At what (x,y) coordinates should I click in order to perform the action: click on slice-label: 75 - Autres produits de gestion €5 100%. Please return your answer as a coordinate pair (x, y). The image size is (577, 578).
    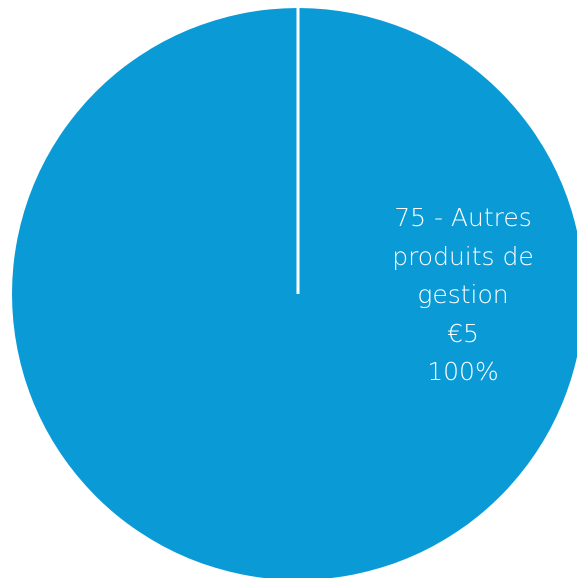
    Looking at the image, I should click on (463, 295).